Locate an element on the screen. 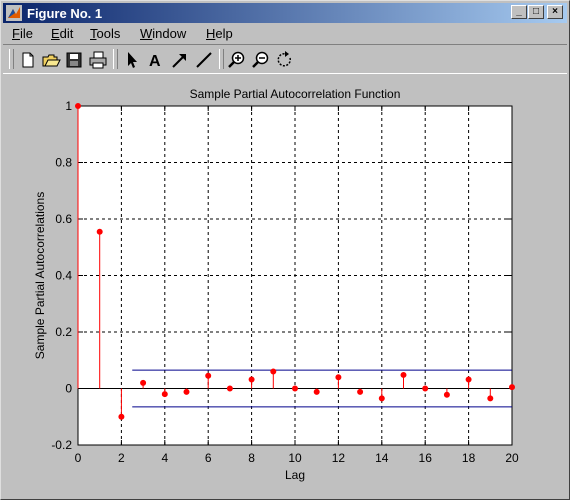 The image size is (570, 500). print-button is located at coordinates (98, 60).